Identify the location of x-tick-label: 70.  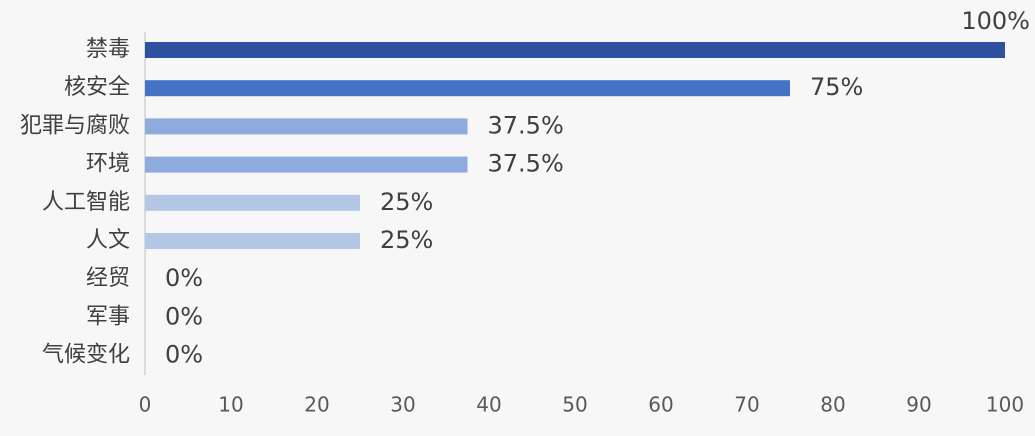
(746, 405).